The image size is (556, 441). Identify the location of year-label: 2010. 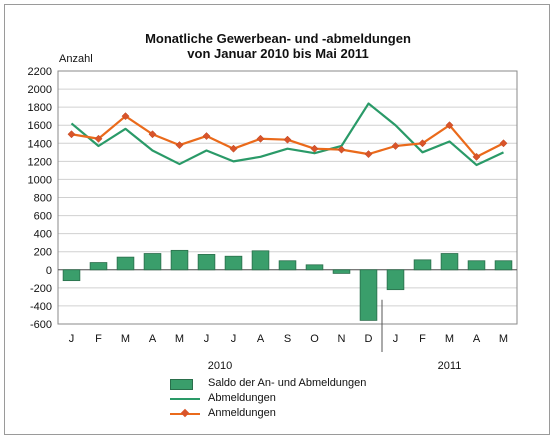
(220, 366).